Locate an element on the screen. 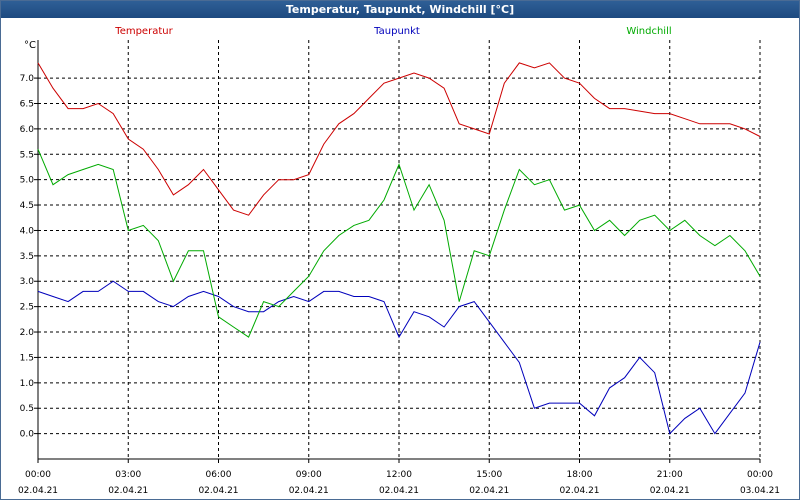 This screenshot has height=500, width=800. x-tick-time: 18:00 is located at coordinates (580, 475).